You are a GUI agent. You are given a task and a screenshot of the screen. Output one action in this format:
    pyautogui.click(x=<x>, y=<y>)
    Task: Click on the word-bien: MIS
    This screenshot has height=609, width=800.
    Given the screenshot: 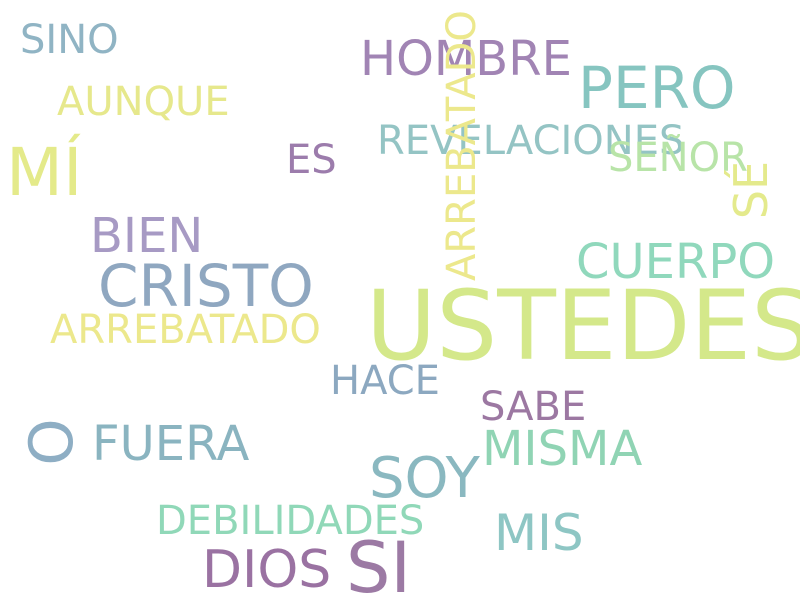 What is the action you would take?
    pyautogui.click(x=539, y=533)
    